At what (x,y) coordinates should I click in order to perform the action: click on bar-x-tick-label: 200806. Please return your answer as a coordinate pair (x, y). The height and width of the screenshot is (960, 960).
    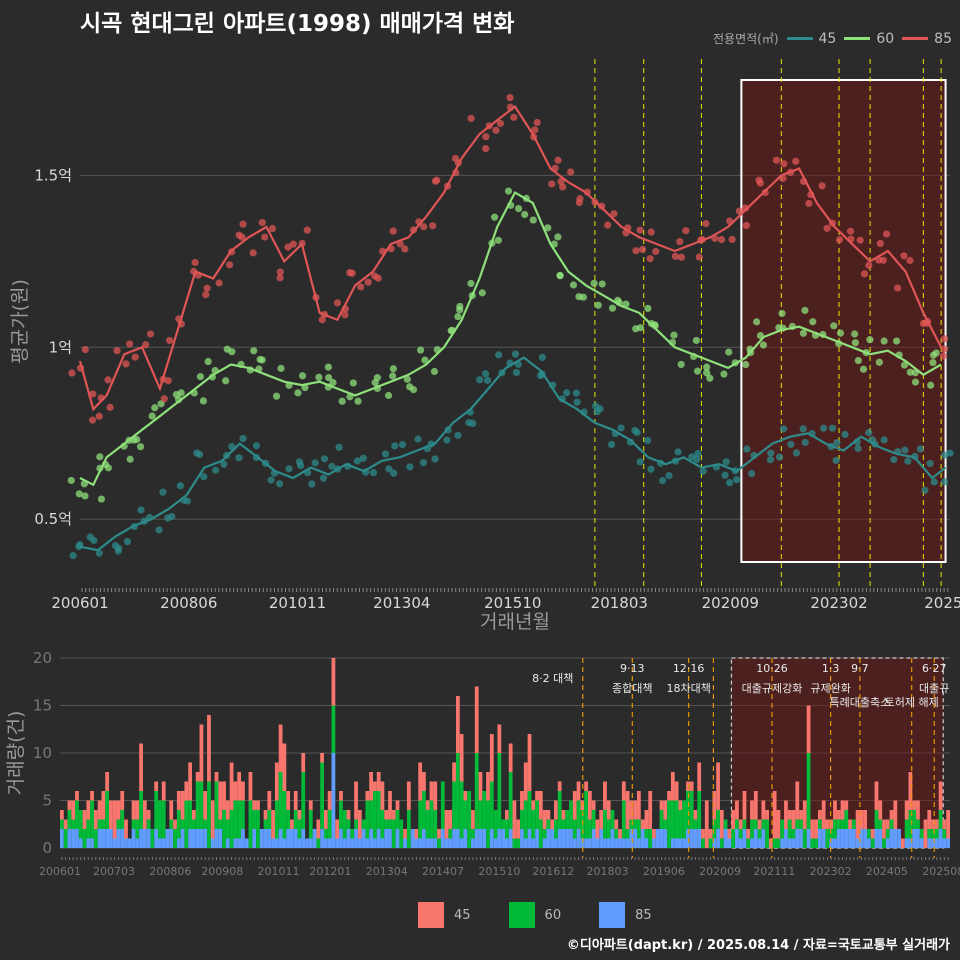
    Looking at the image, I should click on (170, 871).